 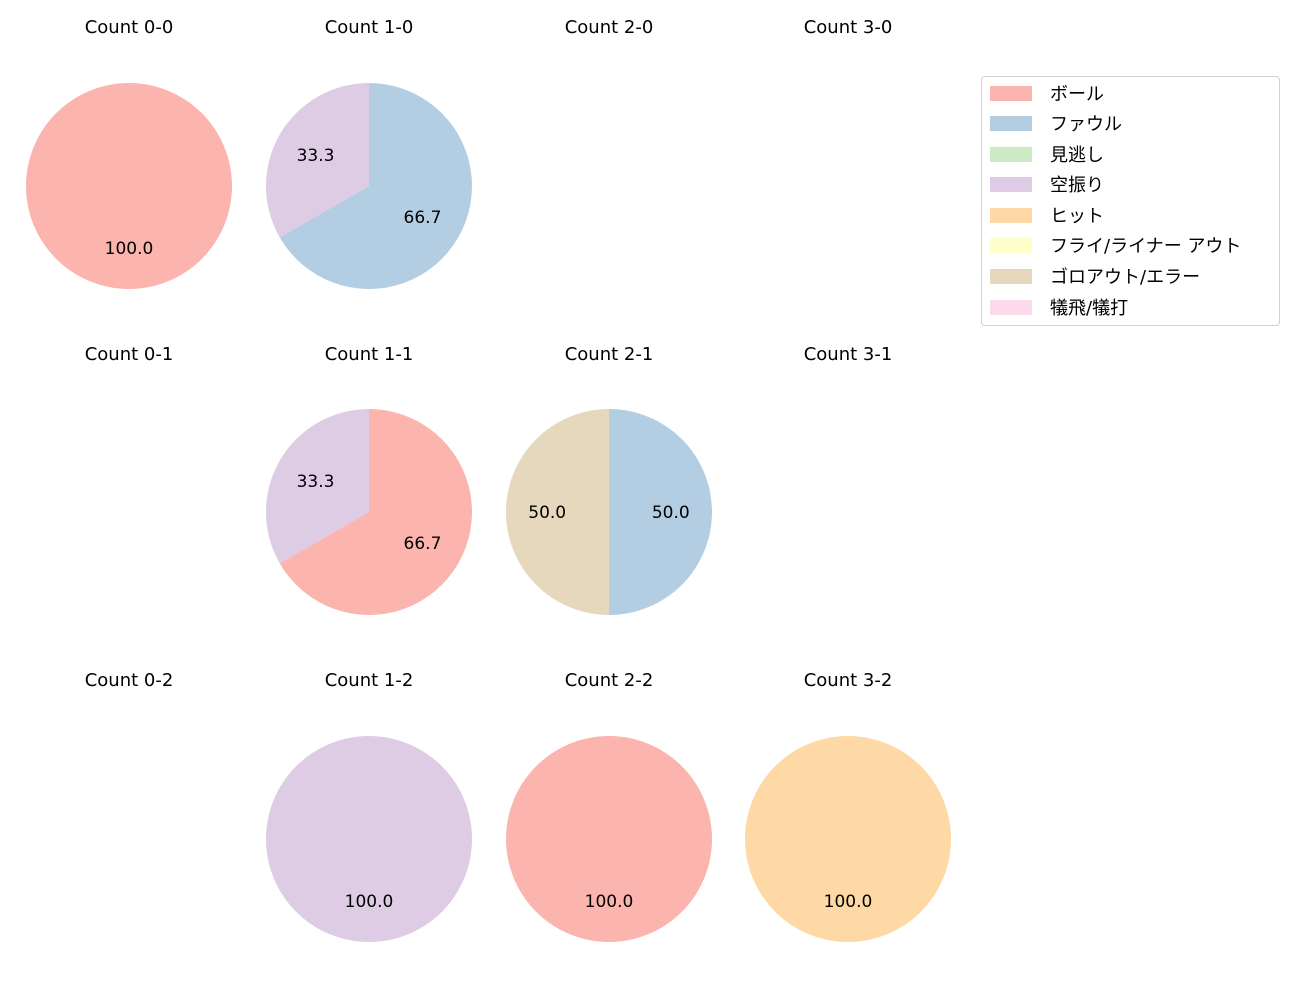 What do you see at coordinates (1047, 185) in the screenshot?
I see `legend-item: 空振り` at bounding box center [1047, 185].